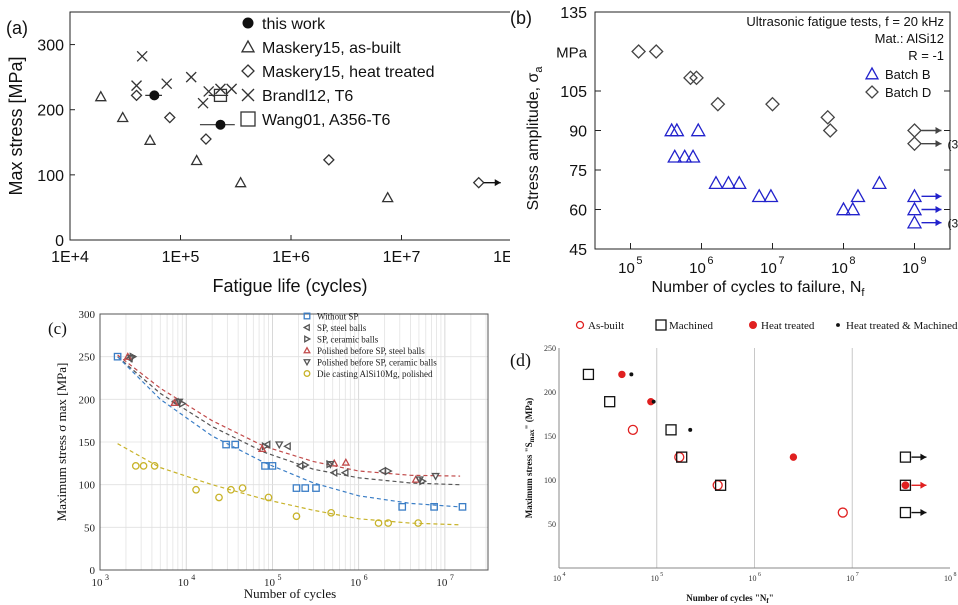  I want to click on legend-label: Die casting AlSi10Mg, polished, so click(375, 374).